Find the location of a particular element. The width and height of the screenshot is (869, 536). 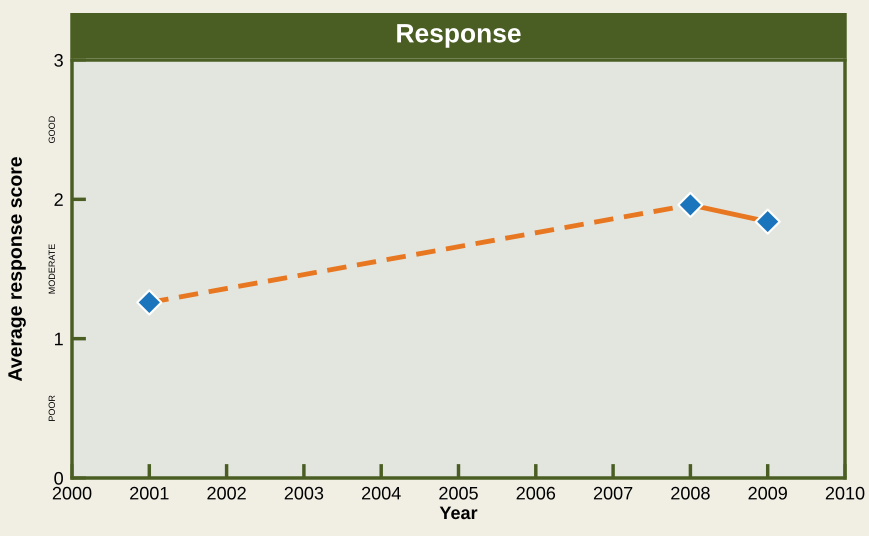

x-tick-label: 2001 is located at coordinates (149, 493).